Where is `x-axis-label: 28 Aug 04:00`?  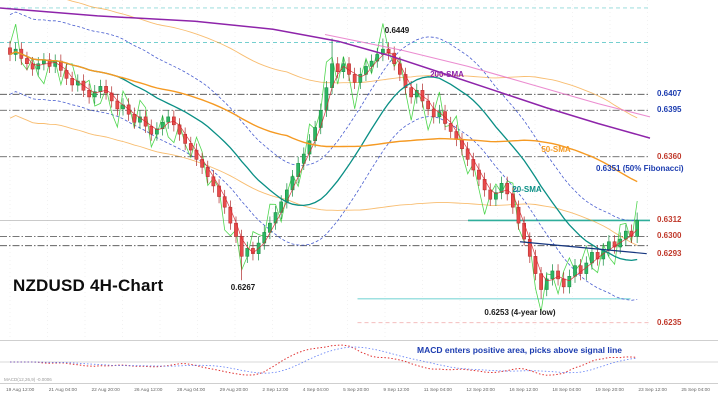
x-axis-label: 28 Aug 04:00 is located at coordinates (191, 390).